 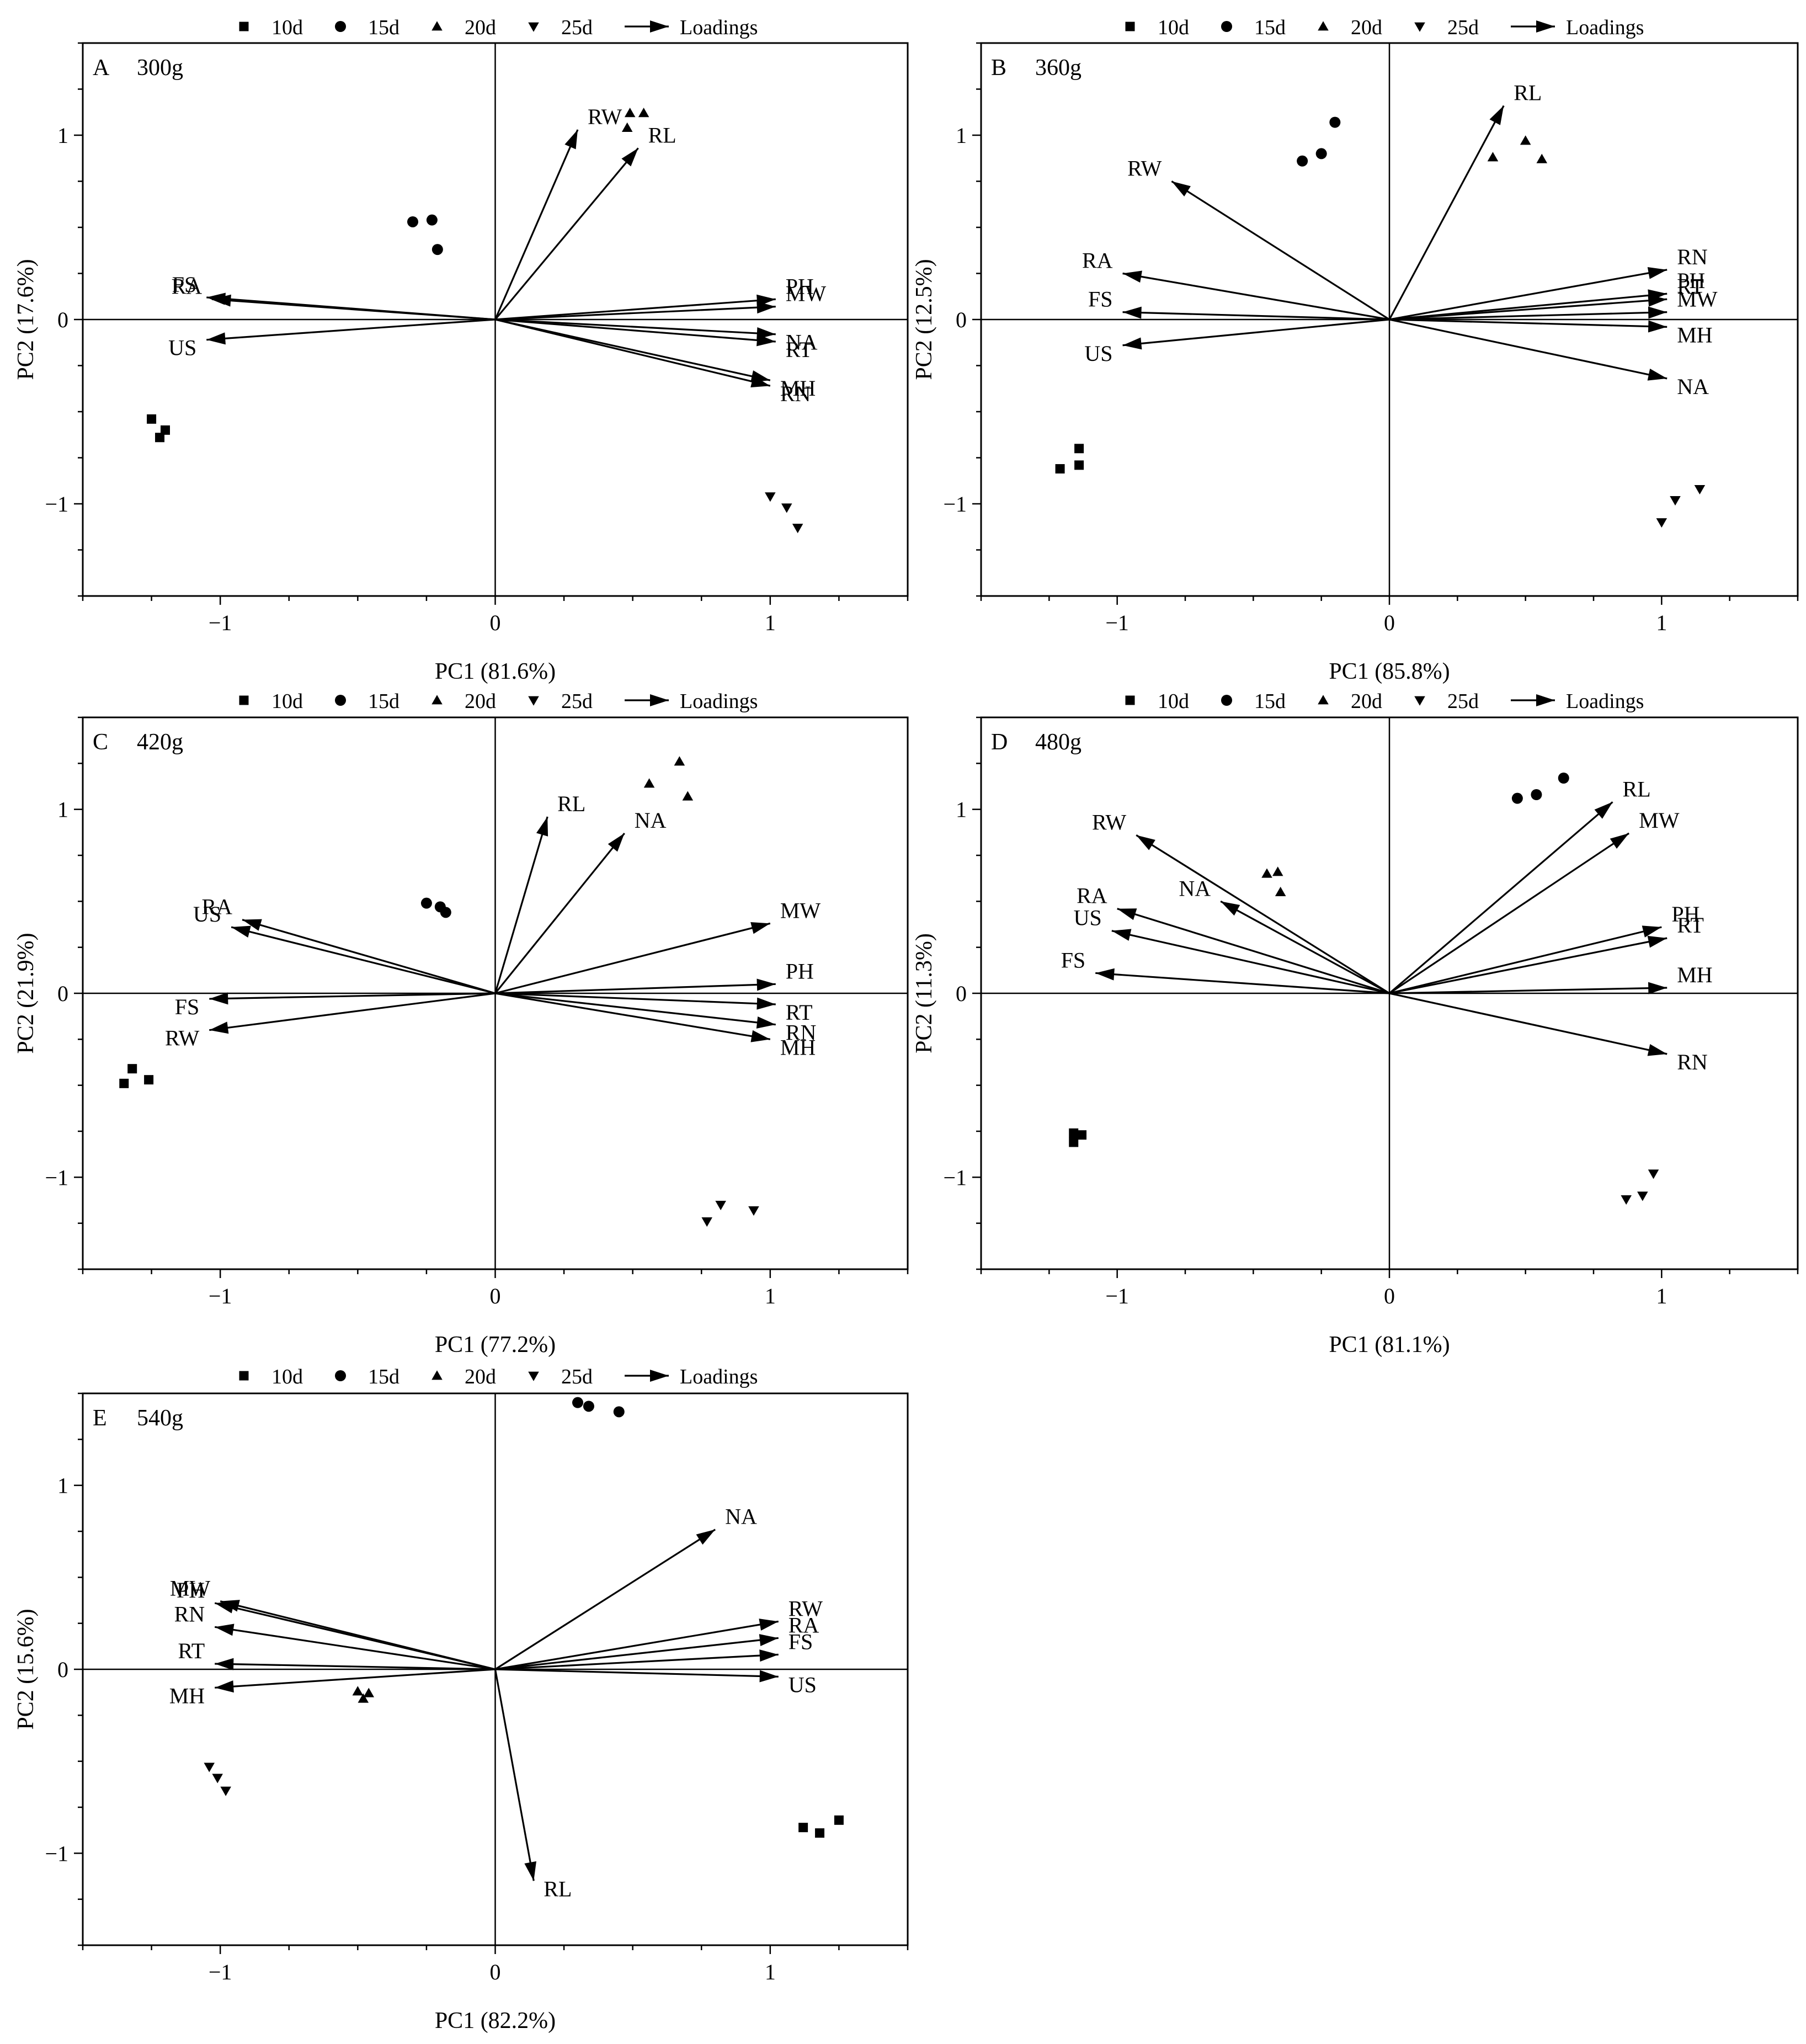 I want to click on loading-arrow-na-head, so click(x=1230, y=908).